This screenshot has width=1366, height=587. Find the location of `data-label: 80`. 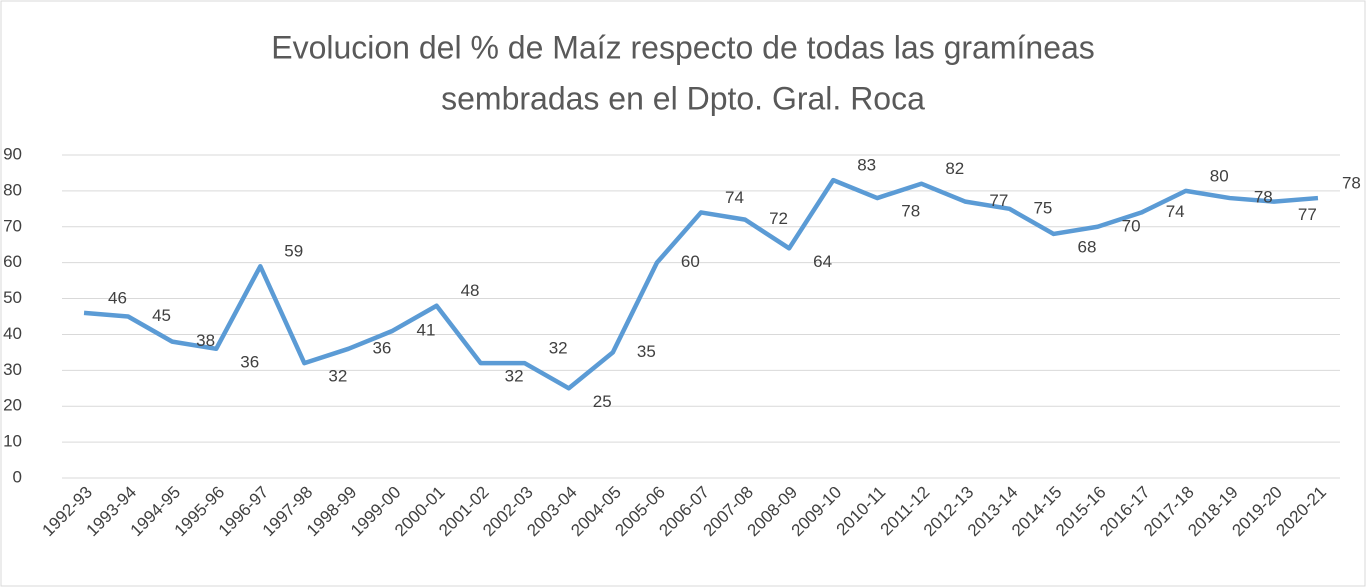

data-label: 80 is located at coordinates (1219, 175).